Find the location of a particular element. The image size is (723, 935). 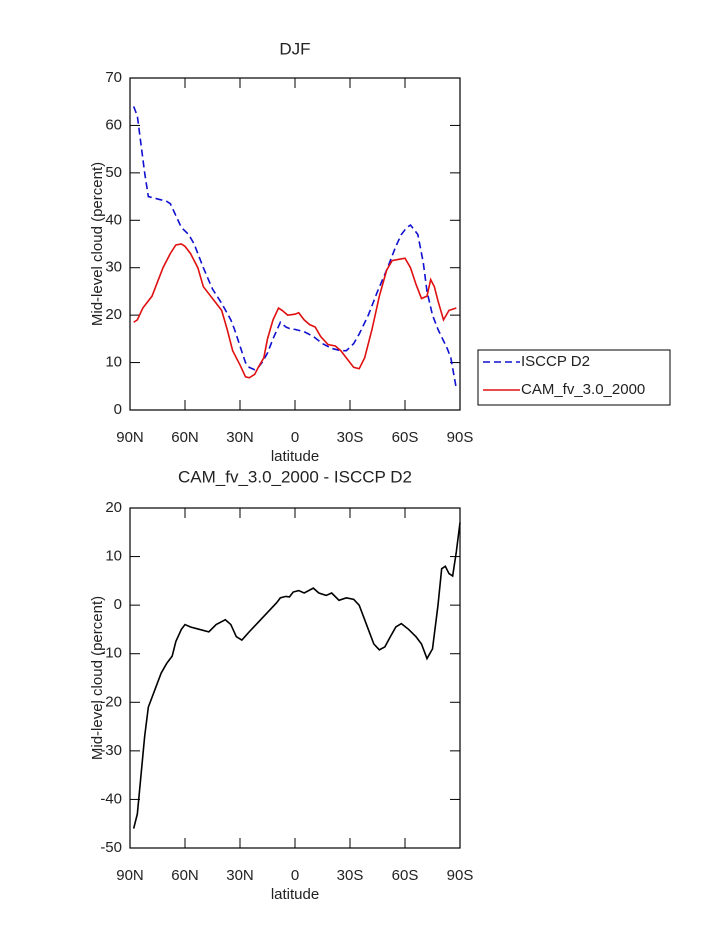

y-tick-label: -20 is located at coordinates (111, 701).